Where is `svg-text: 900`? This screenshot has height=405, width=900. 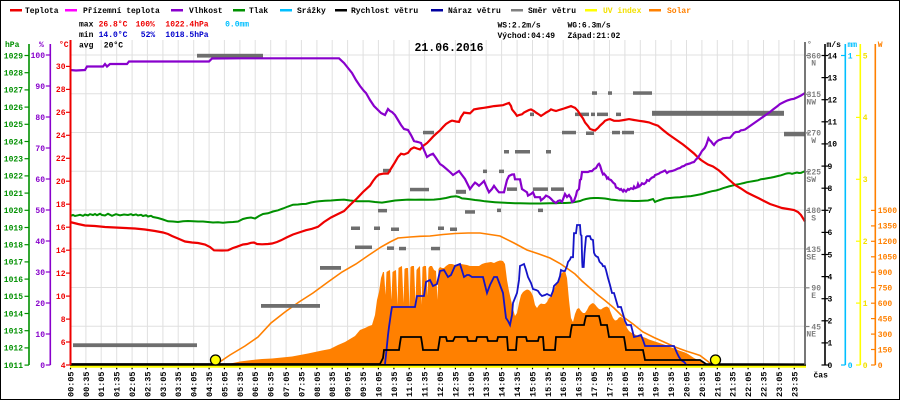 svg-text: 900 is located at coordinates (885, 273).